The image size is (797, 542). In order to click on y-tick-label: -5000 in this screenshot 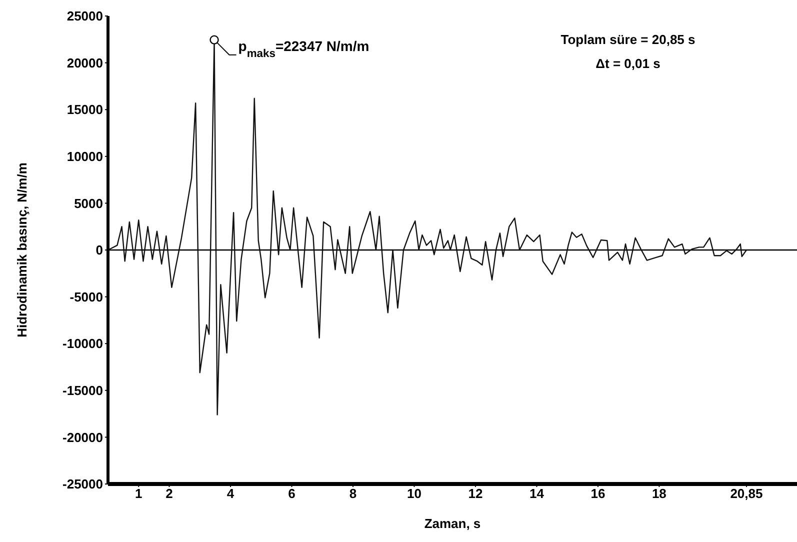, I will do `click(86, 296)`.